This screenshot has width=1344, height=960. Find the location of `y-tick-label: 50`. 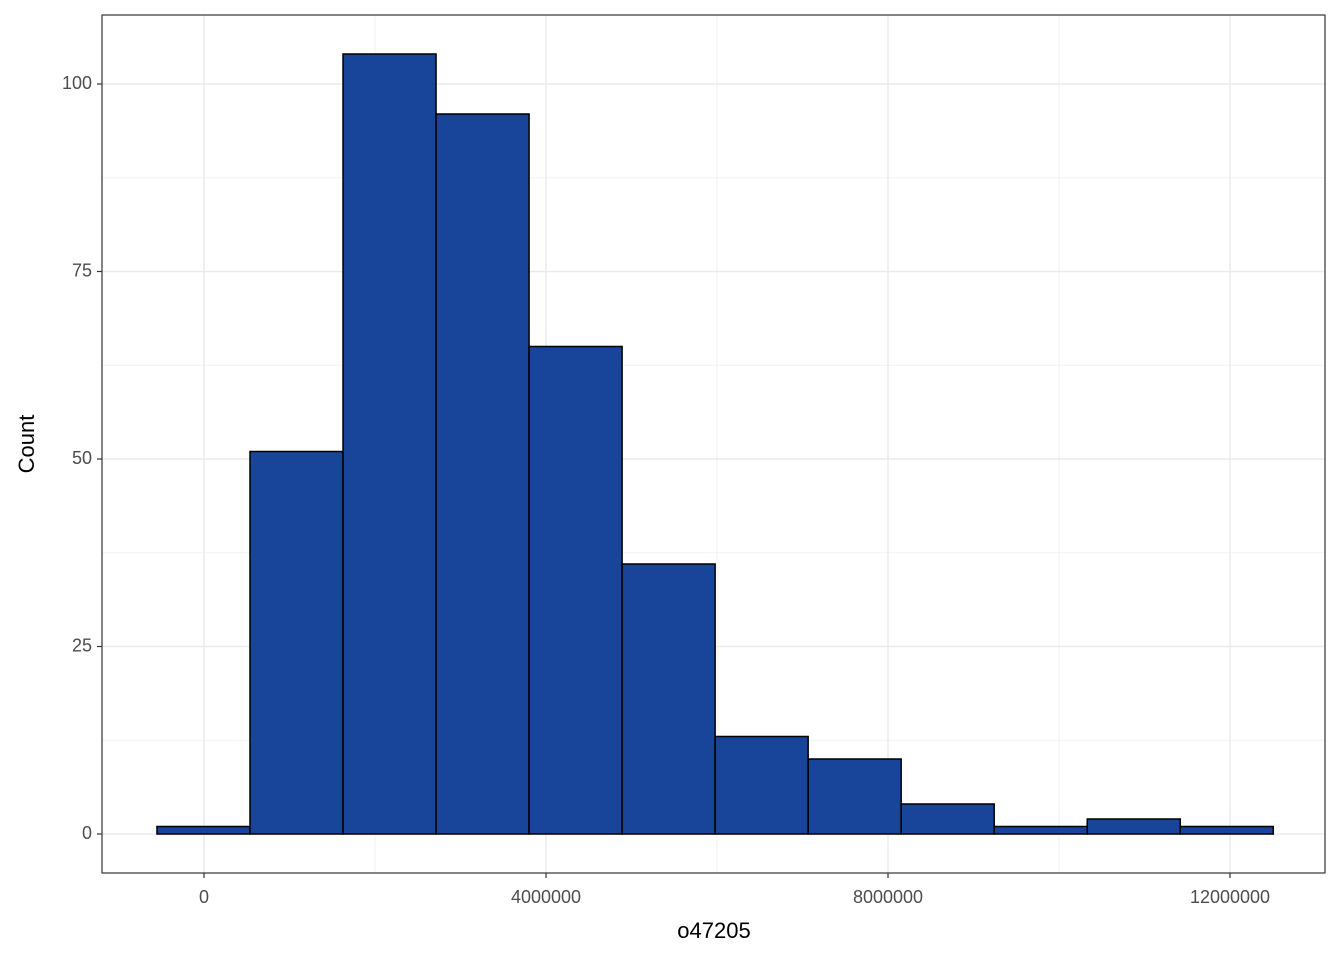

y-tick-label: 50 is located at coordinates (82, 458).